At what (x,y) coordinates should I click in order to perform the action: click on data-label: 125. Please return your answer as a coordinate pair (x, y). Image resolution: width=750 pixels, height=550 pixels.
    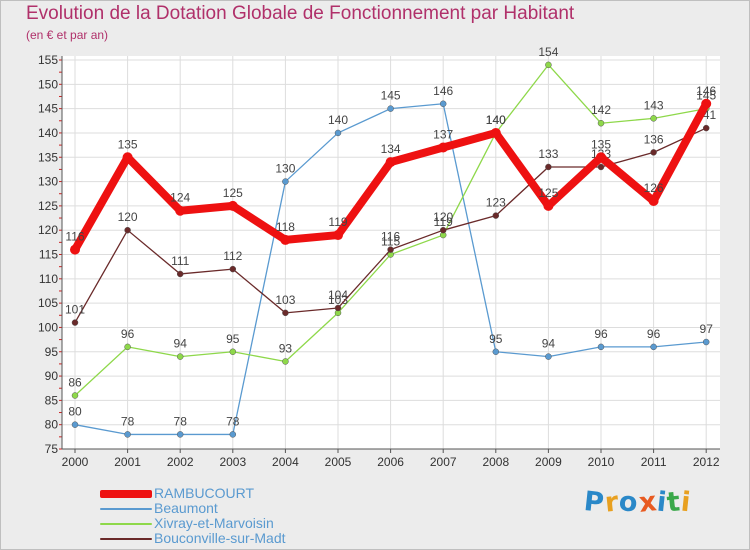
    Looking at the image, I should click on (548, 193).